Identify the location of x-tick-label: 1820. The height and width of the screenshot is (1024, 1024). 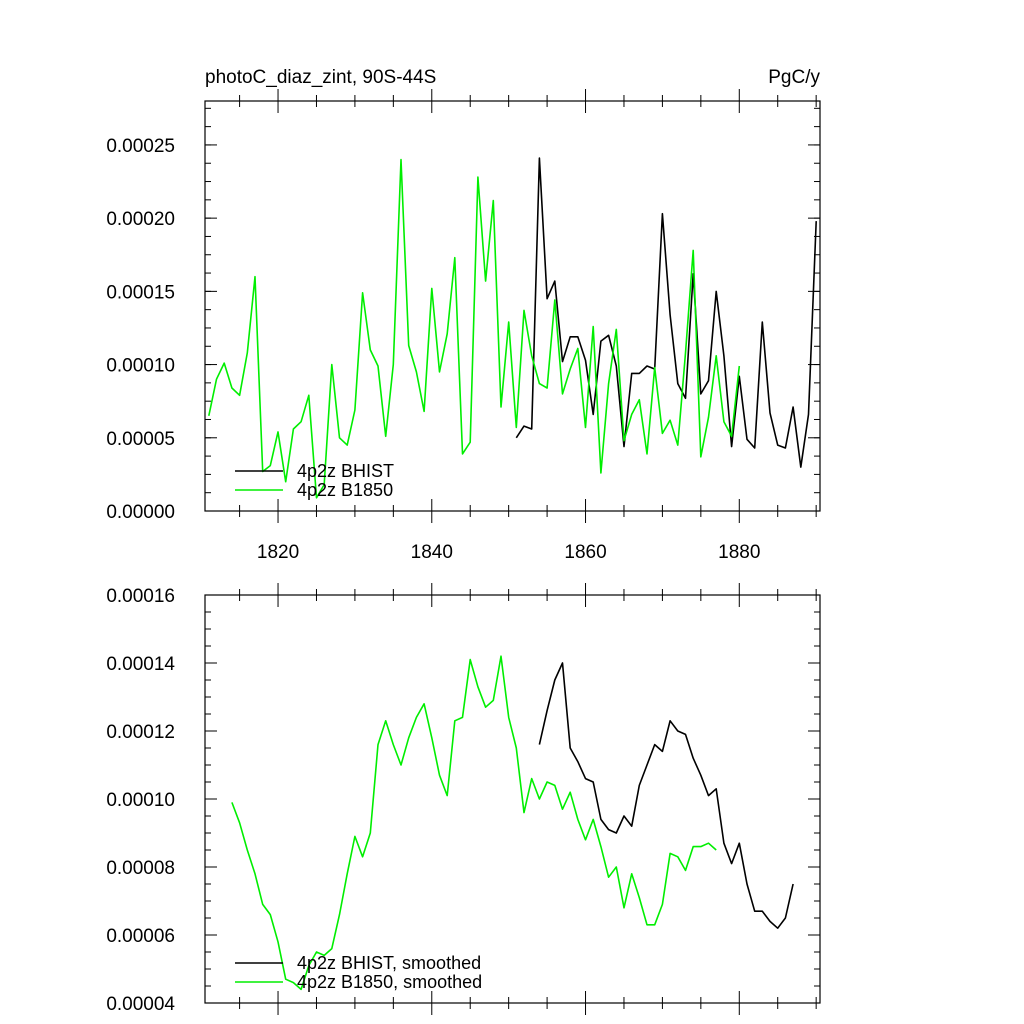
(278, 552).